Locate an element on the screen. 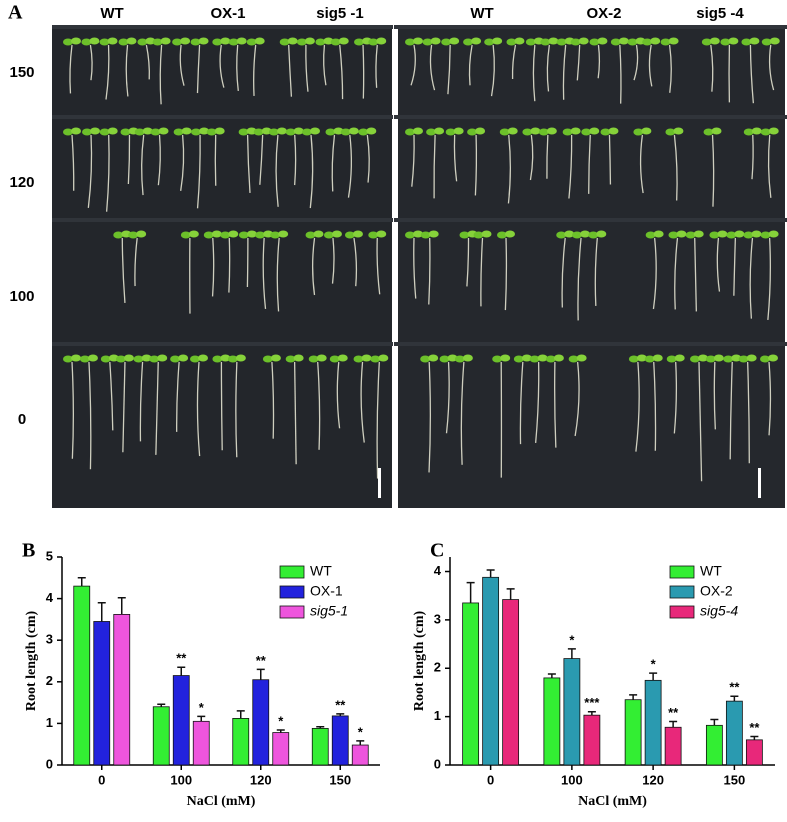  scale-bar is located at coordinates (379, 483).